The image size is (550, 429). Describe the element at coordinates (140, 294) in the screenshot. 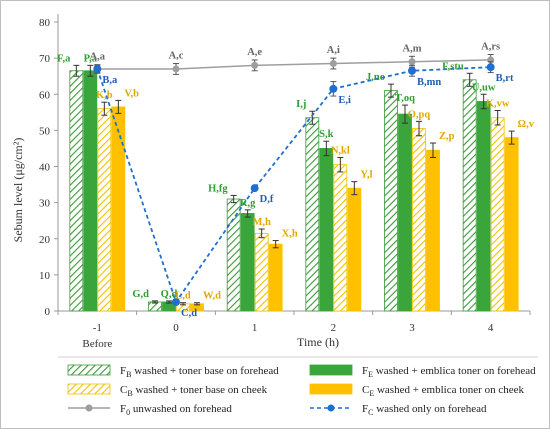

I see `data-label-fb: G,d` at that location.